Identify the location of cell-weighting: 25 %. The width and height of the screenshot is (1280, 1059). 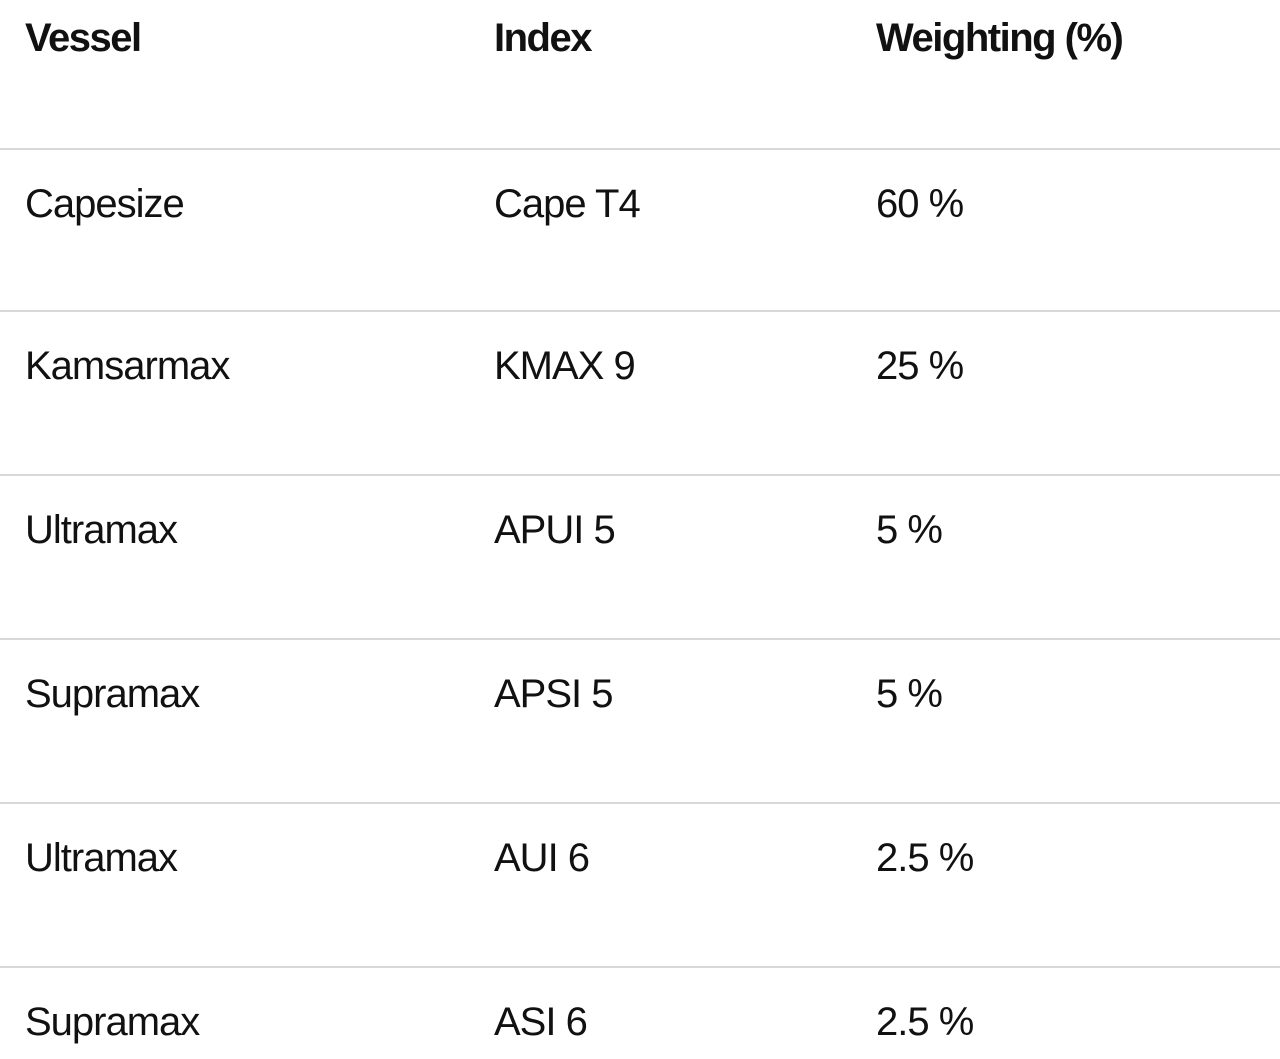
(920, 366).